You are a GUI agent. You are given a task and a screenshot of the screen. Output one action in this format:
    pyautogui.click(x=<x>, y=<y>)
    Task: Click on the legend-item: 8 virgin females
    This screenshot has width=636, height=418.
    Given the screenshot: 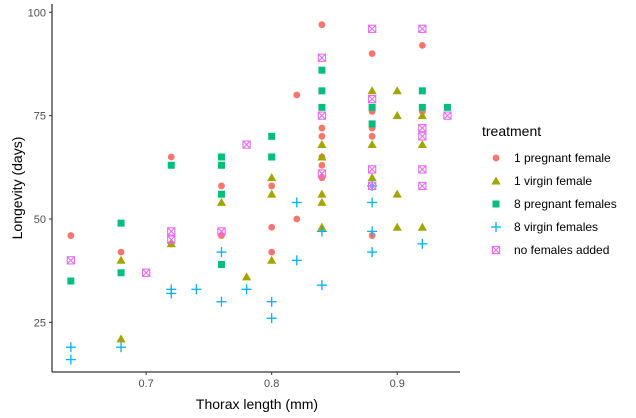 What is the action you would take?
    pyautogui.click(x=544, y=227)
    